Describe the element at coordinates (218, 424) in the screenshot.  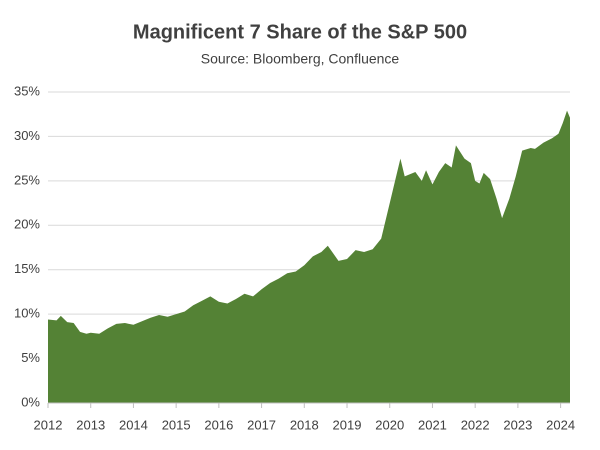
I see `x-tick-label: 2016` at that location.